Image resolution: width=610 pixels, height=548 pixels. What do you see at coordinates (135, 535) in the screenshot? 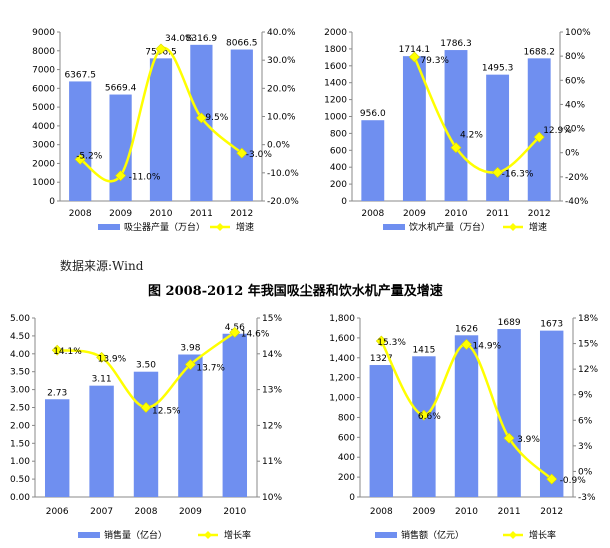
I see `legend-bar-label: 销售量（亿台）` at bounding box center [135, 535].